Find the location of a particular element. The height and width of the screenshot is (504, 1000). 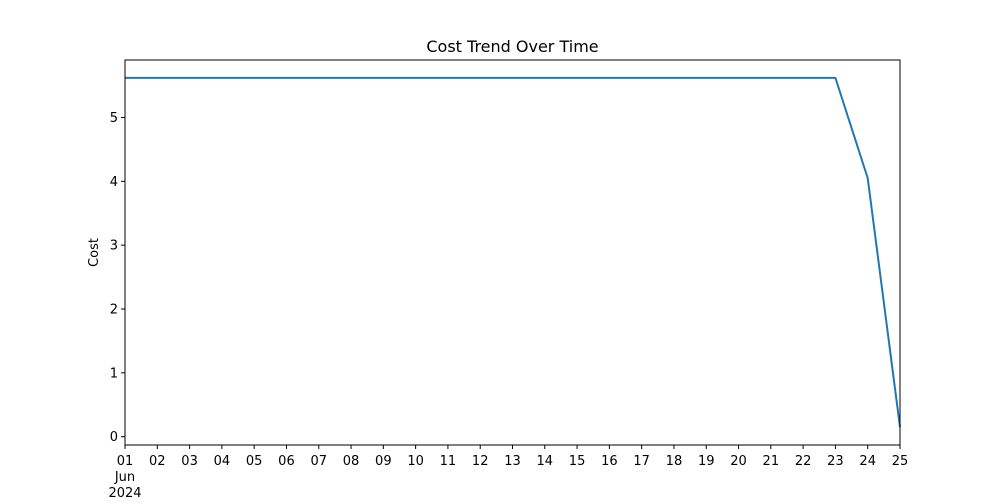

x-tick-label: 18 is located at coordinates (674, 461).